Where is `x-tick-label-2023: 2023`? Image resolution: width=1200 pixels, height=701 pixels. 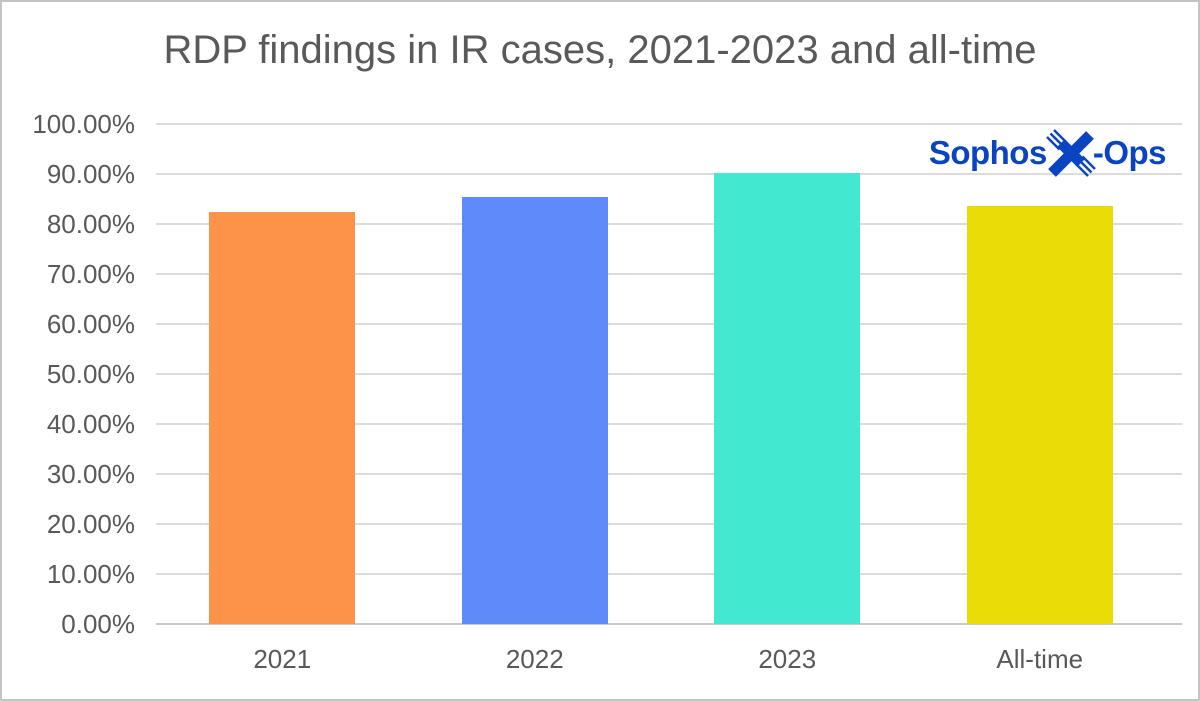 x-tick-label-2023: 2023 is located at coordinates (787, 659).